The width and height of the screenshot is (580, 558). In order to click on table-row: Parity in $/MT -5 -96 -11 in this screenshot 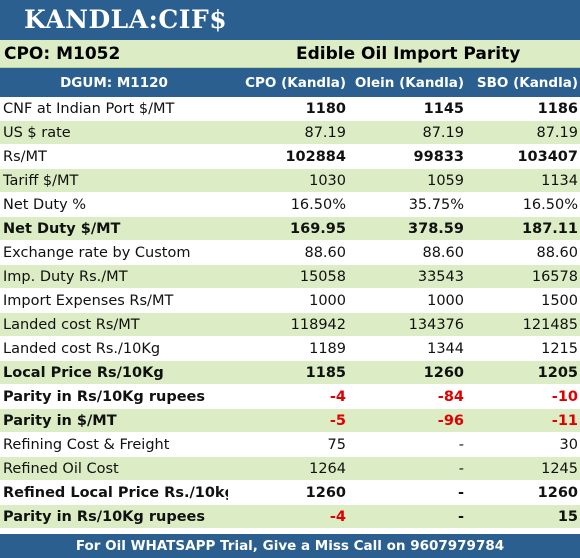, I will do `click(290, 421)`.